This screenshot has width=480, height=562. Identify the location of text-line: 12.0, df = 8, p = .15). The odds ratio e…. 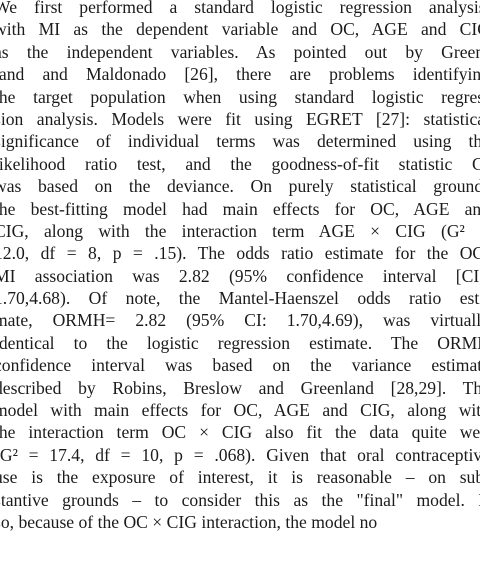
(240, 253).